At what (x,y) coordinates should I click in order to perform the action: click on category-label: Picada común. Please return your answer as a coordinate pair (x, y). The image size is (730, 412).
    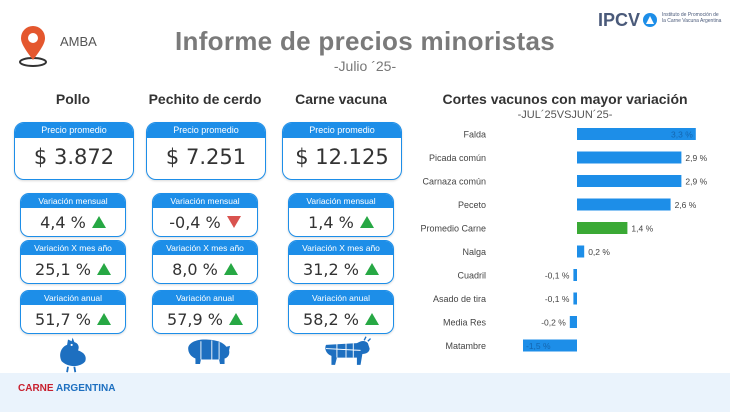
    Looking at the image, I should click on (457, 158).